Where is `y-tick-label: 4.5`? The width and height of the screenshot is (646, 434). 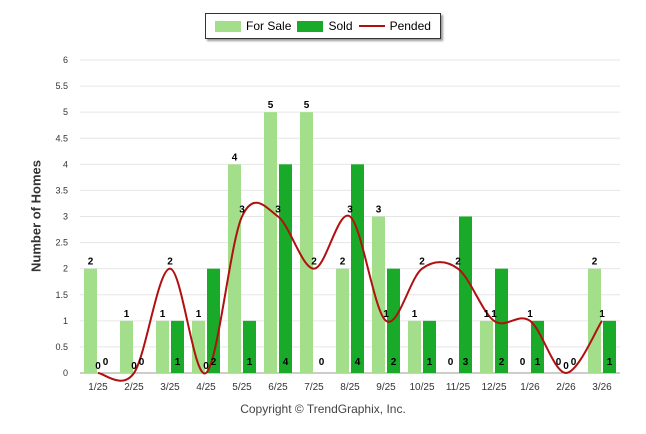 y-tick-label: 4.5 is located at coordinates (61, 138).